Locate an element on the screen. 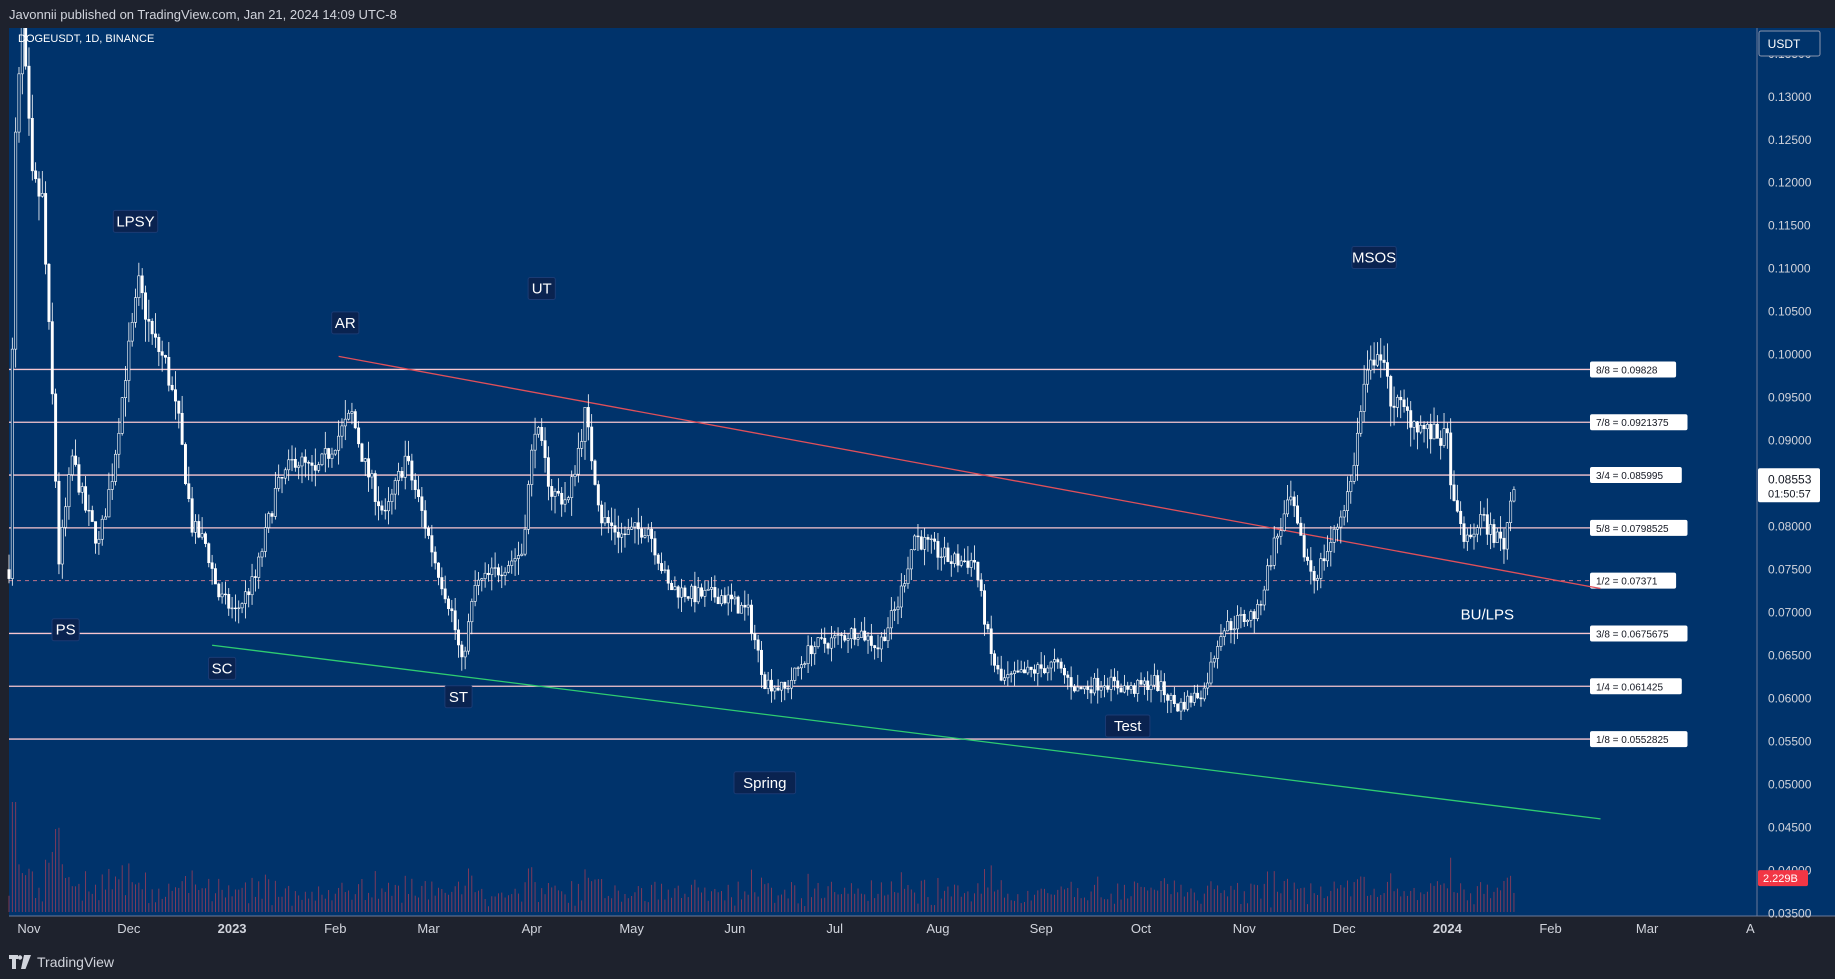 The width and height of the screenshot is (1835, 979). currency-button-bg is located at coordinates (1789, 43).